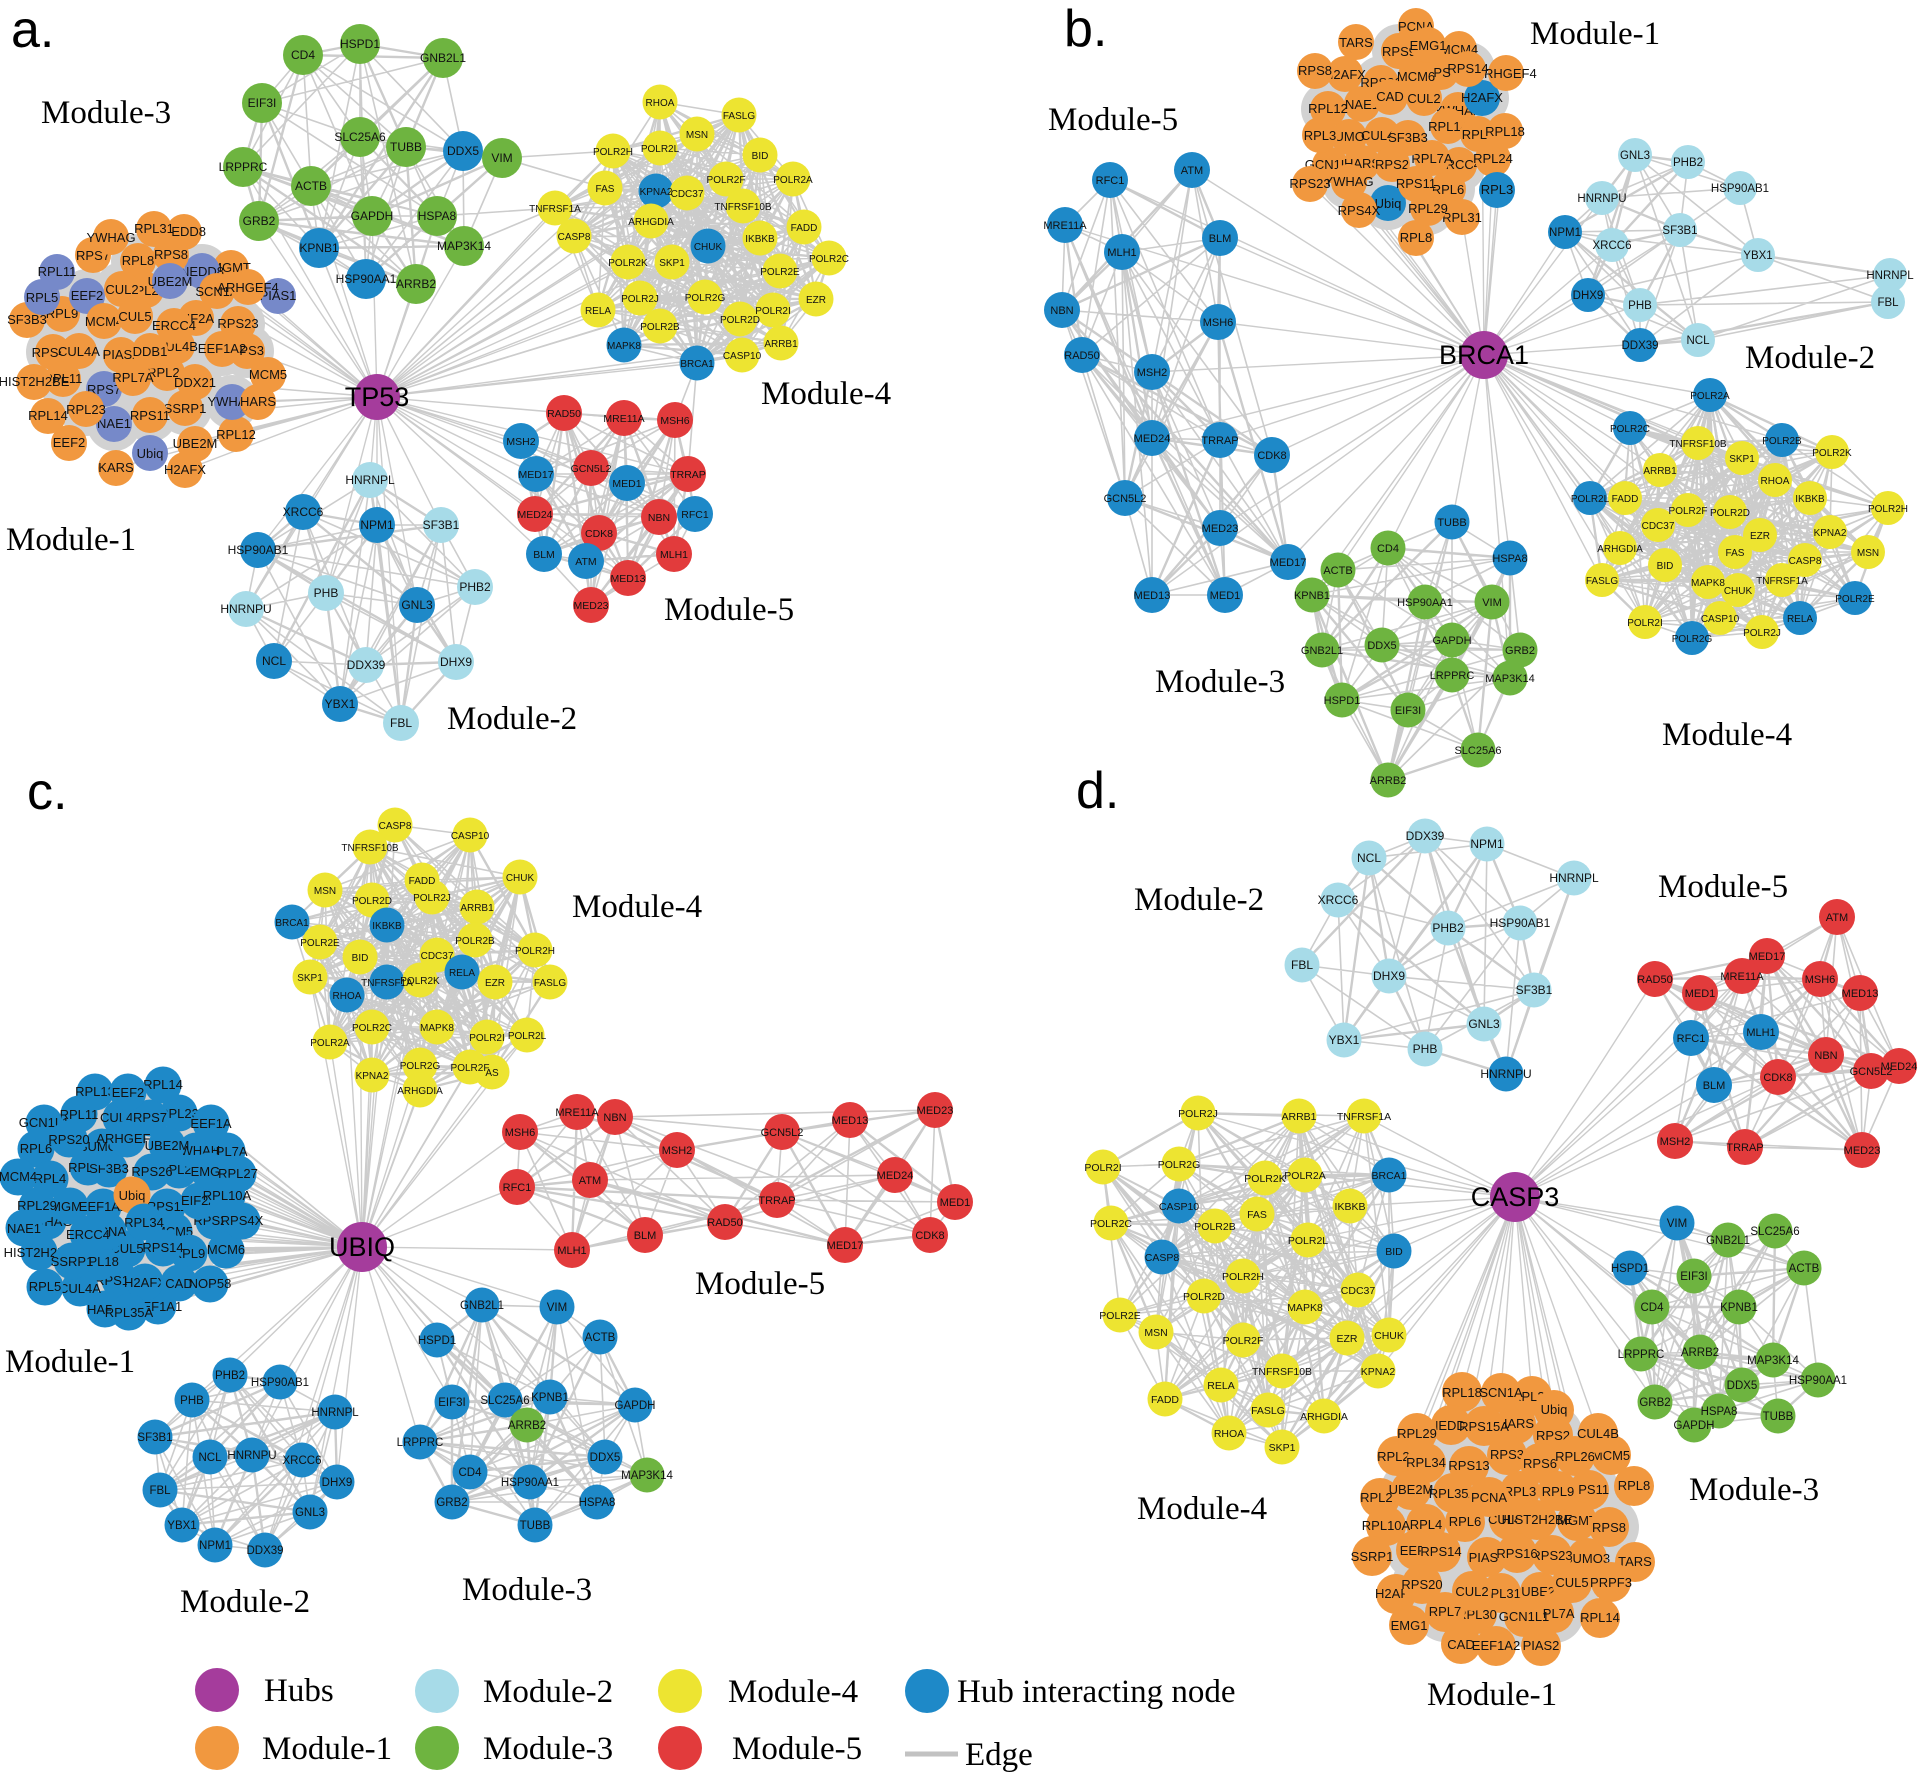 Image resolution: width=1923 pixels, height=1775 pixels. I want to click on svg-text: RPL27, so click(238, 1173).